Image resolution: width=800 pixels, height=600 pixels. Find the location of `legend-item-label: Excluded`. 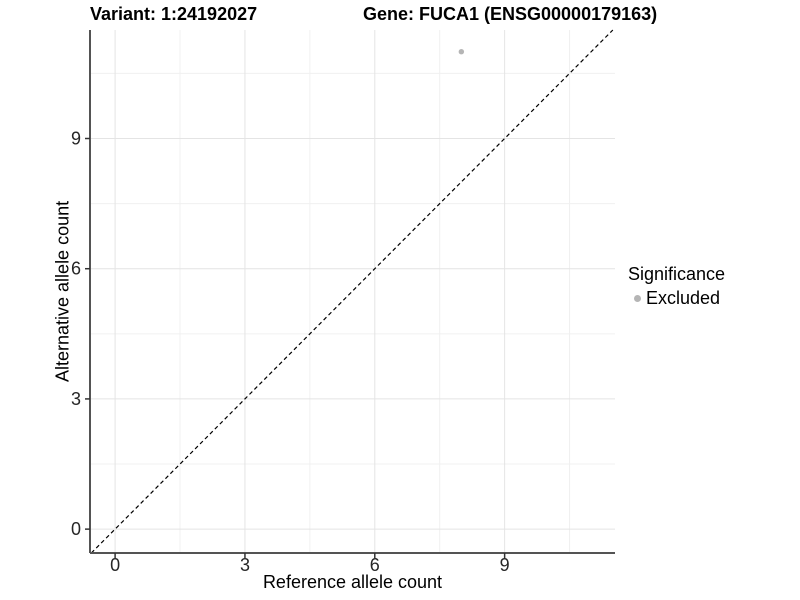

legend-item-label: Excluded is located at coordinates (683, 298).